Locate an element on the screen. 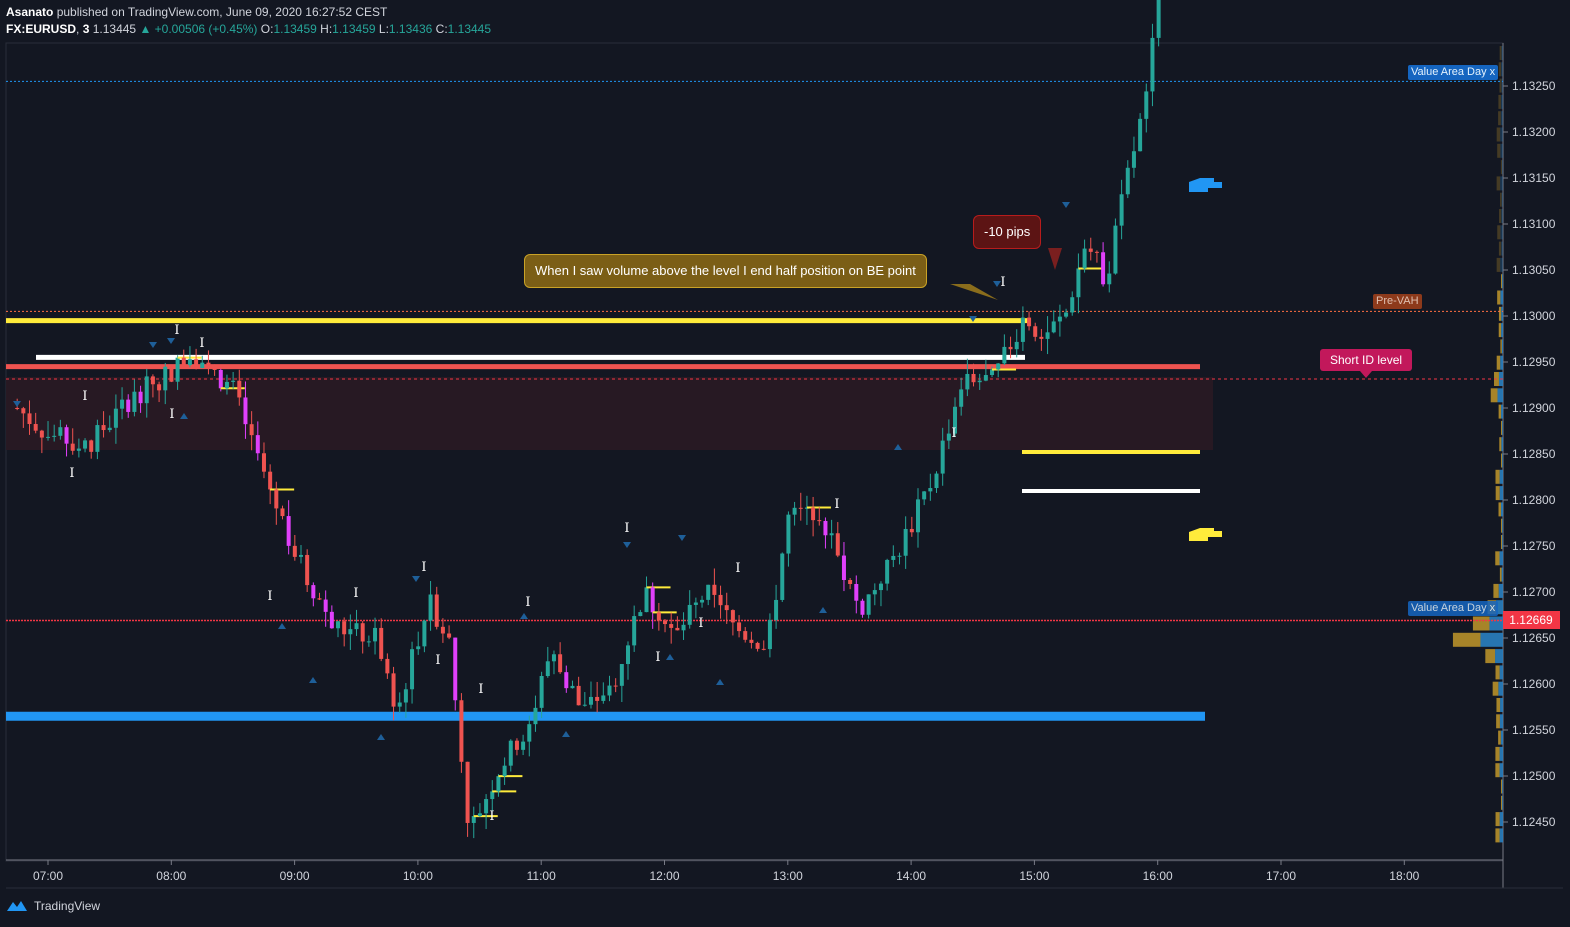 The width and height of the screenshot is (1570, 927). value-area-bottom-label: Value Area Day x is located at coordinates (1453, 608).